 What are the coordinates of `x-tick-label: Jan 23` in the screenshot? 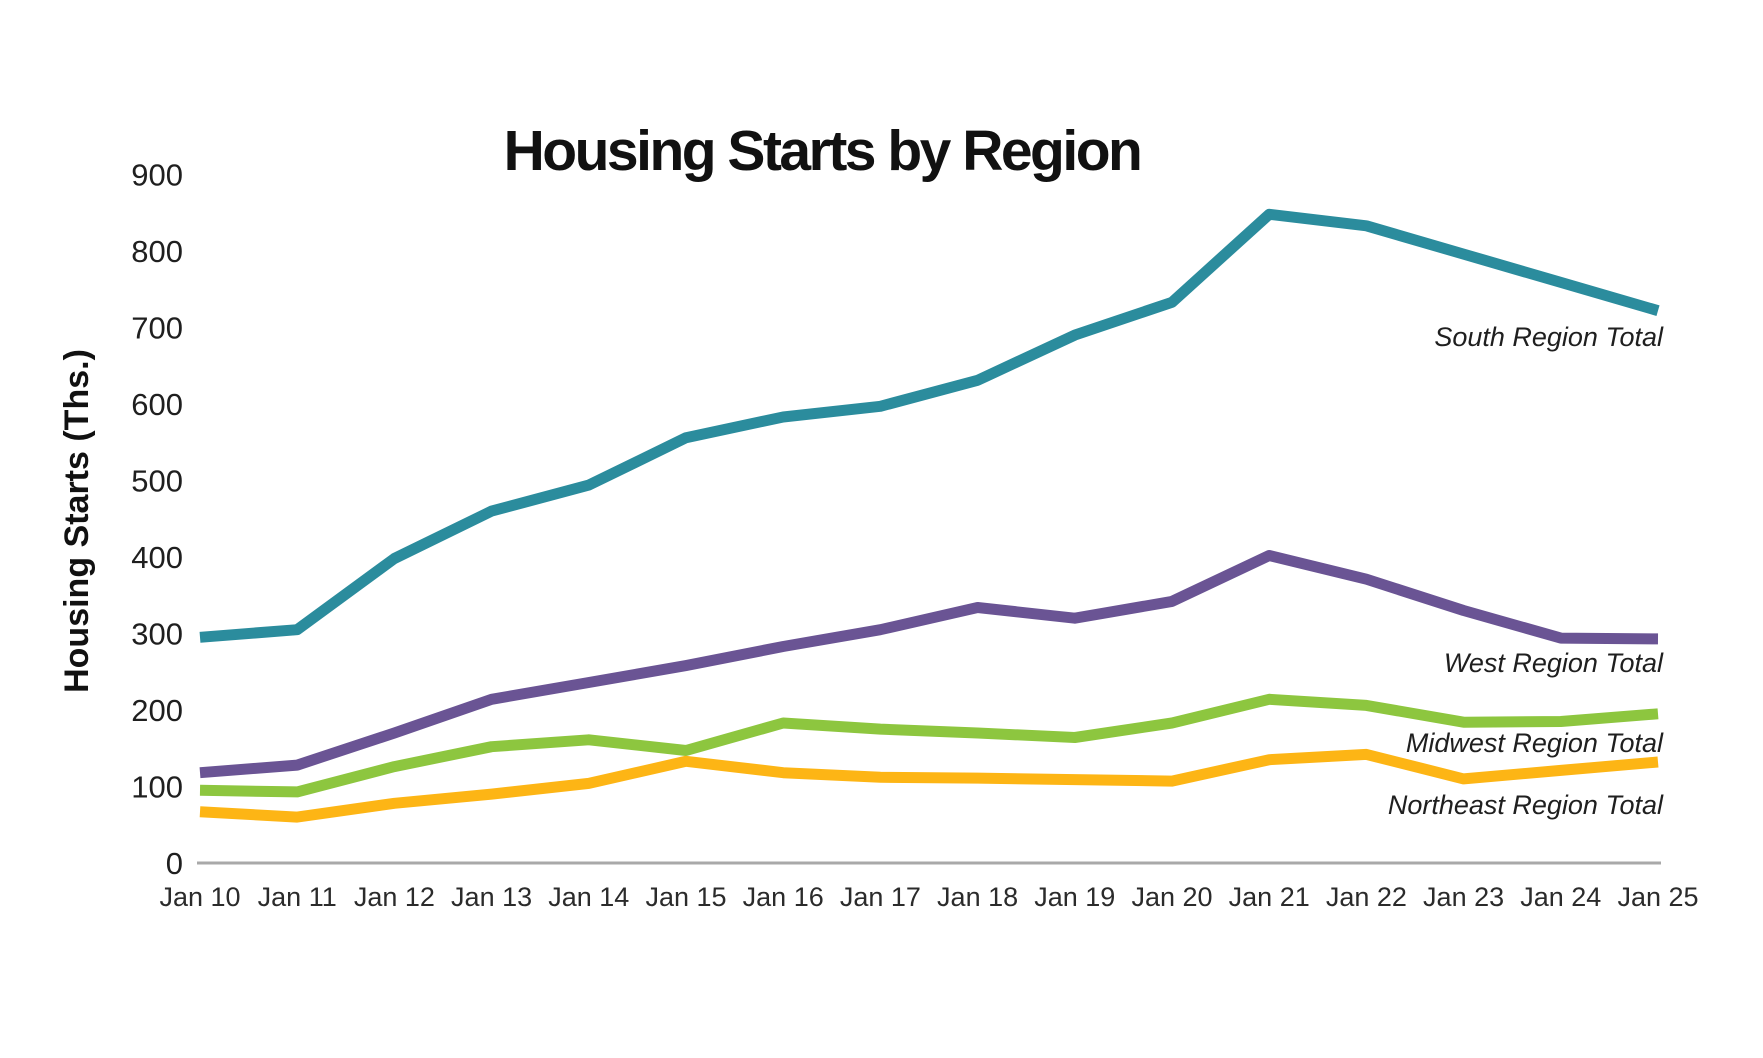 It's located at (1463, 897).